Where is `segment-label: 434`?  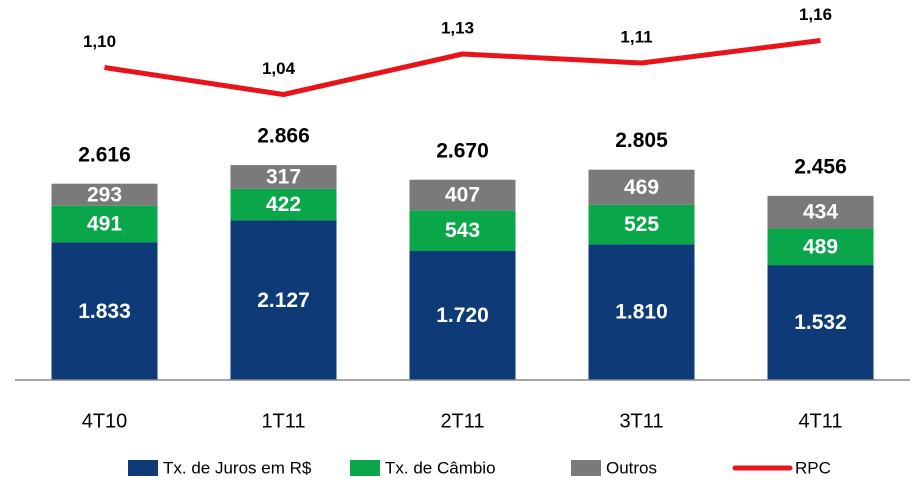
segment-label: 434 is located at coordinates (820, 212).